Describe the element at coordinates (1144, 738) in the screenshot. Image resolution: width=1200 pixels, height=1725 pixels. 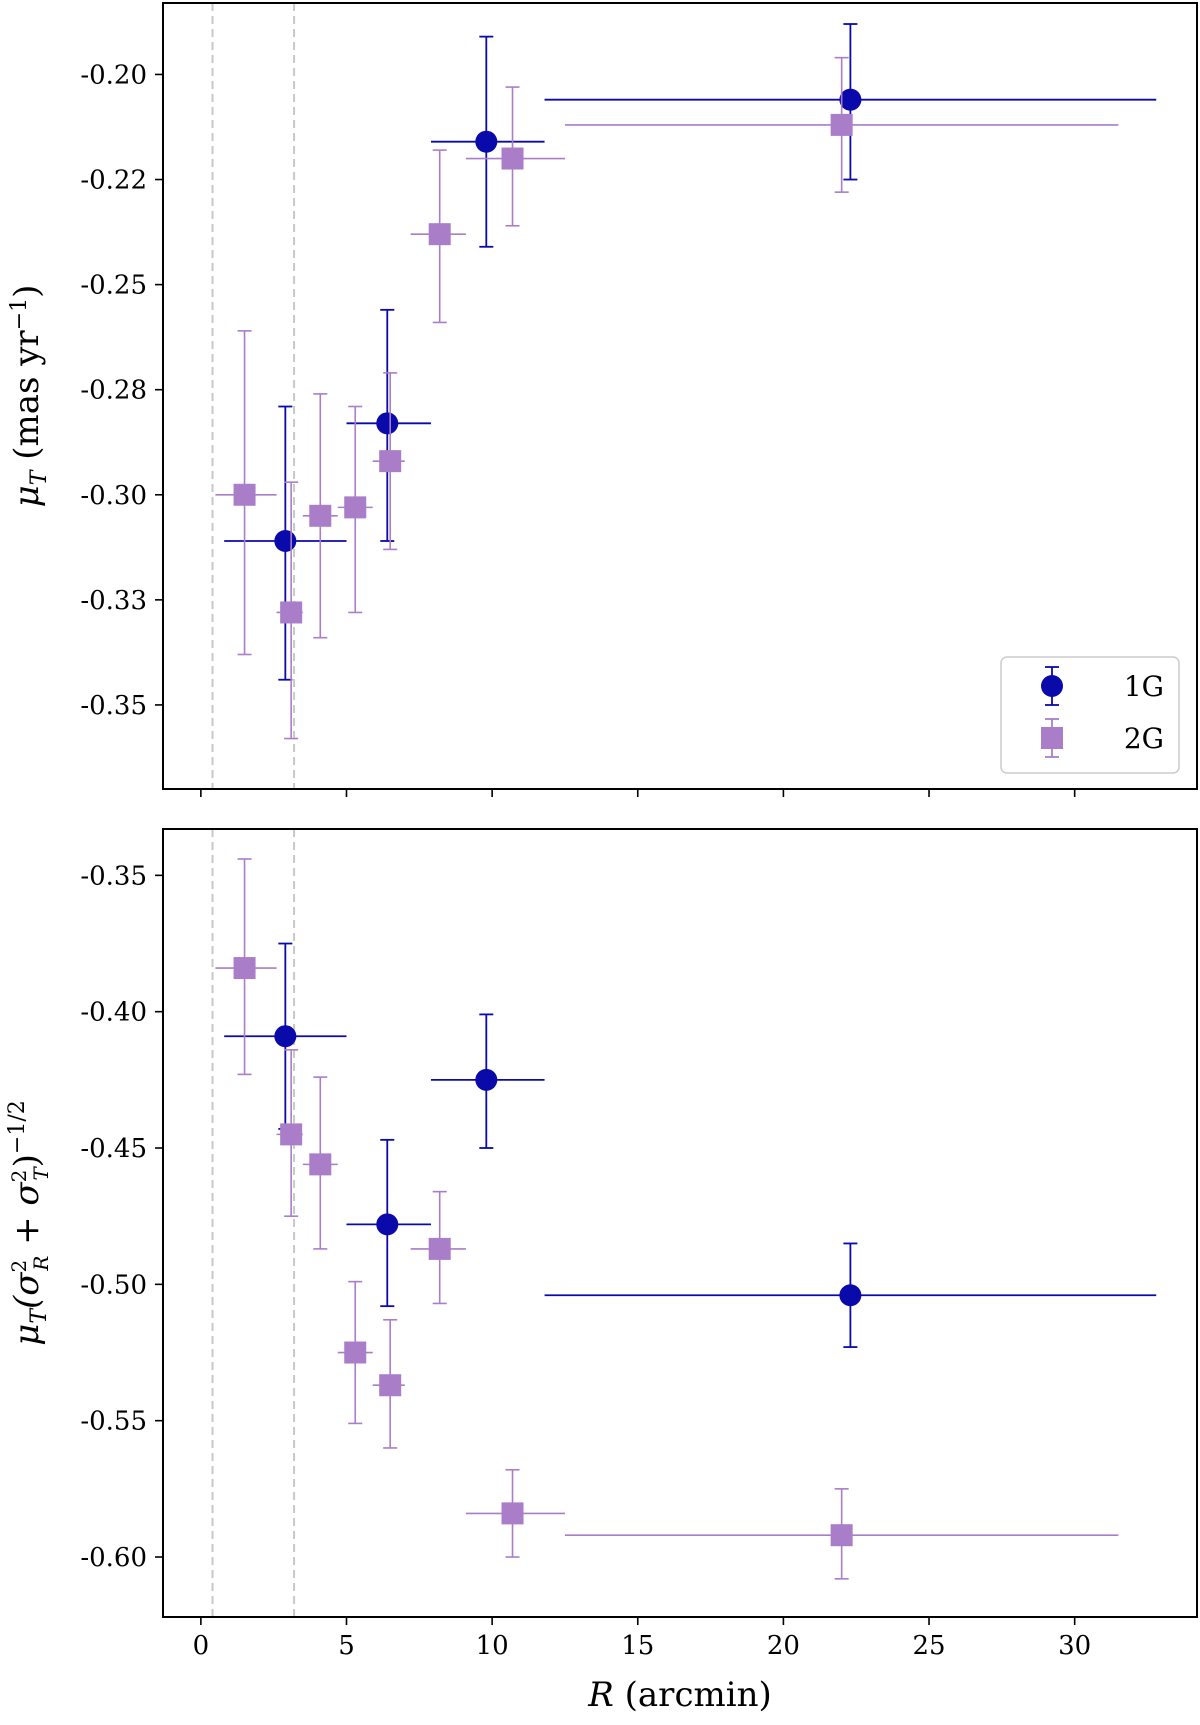
I see `legend-label: 2G` at that location.